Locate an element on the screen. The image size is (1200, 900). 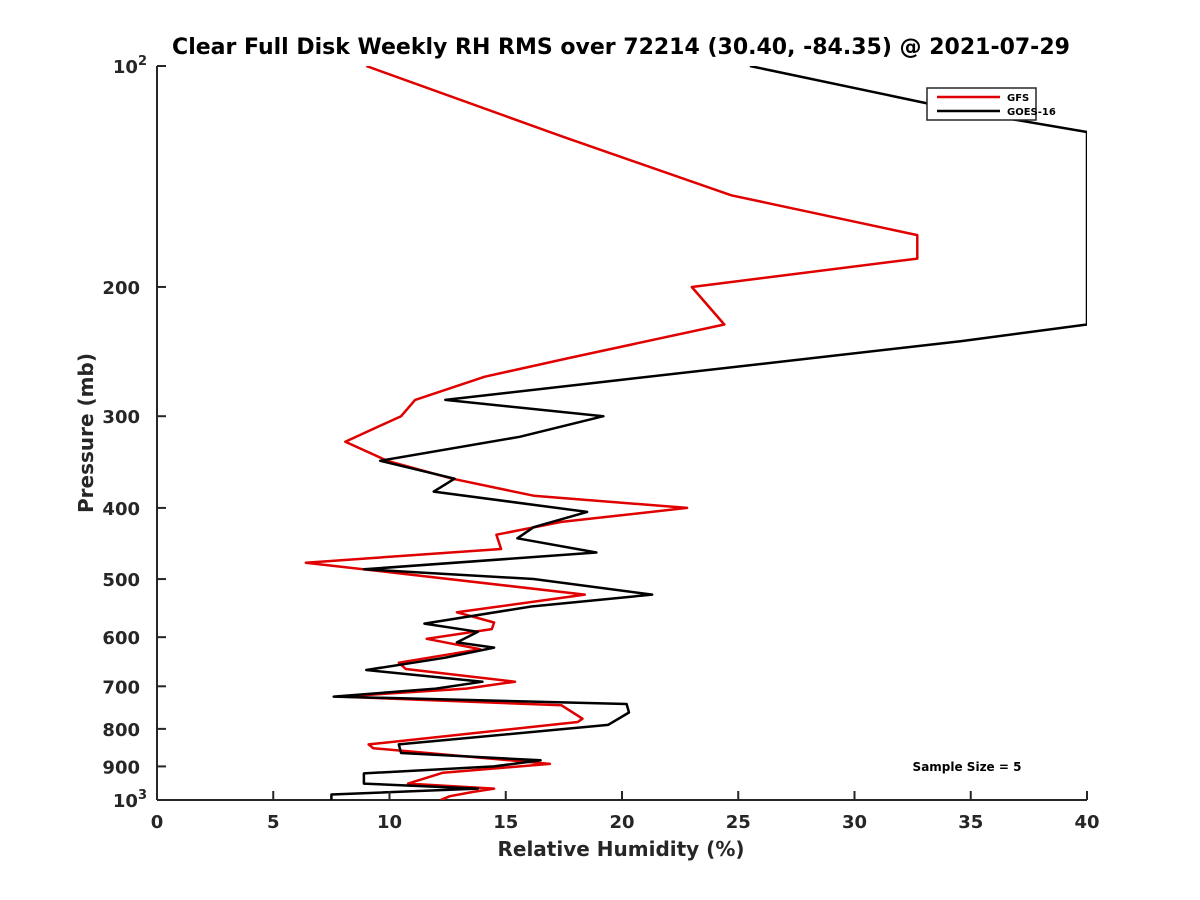
y-tick-label: 700 is located at coordinates (121, 687).